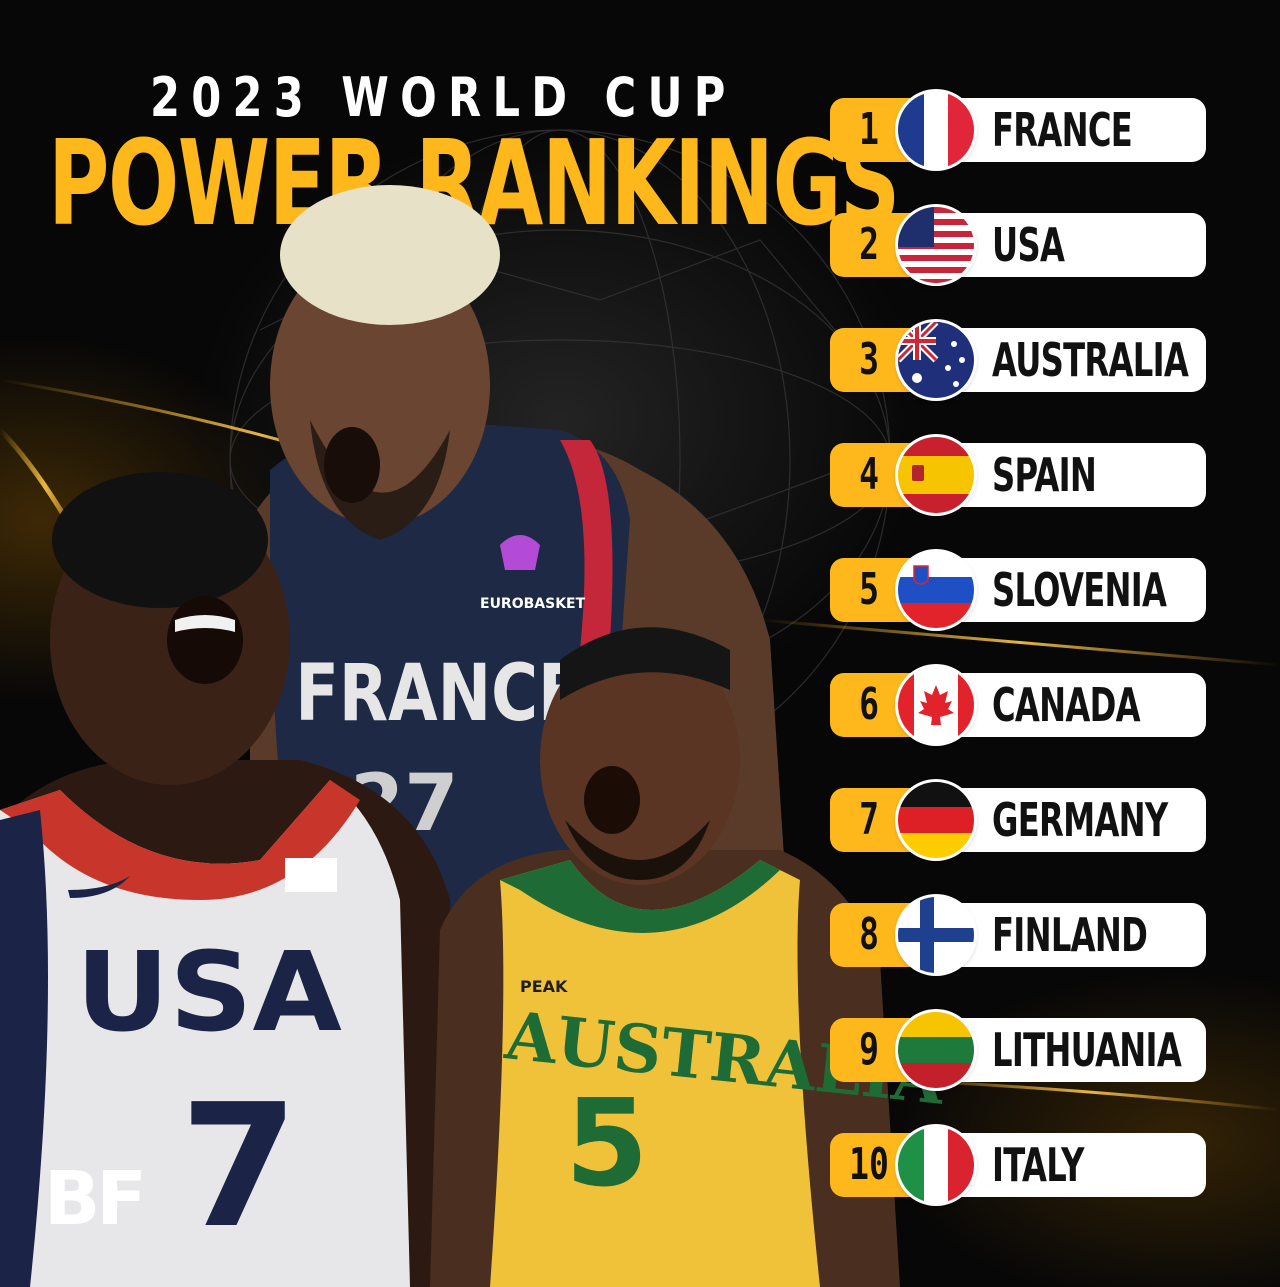 The image size is (1280, 1287). Describe the element at coordinates (936, 1165) in the screenshot. I see `italy-flag-icon` at that location.